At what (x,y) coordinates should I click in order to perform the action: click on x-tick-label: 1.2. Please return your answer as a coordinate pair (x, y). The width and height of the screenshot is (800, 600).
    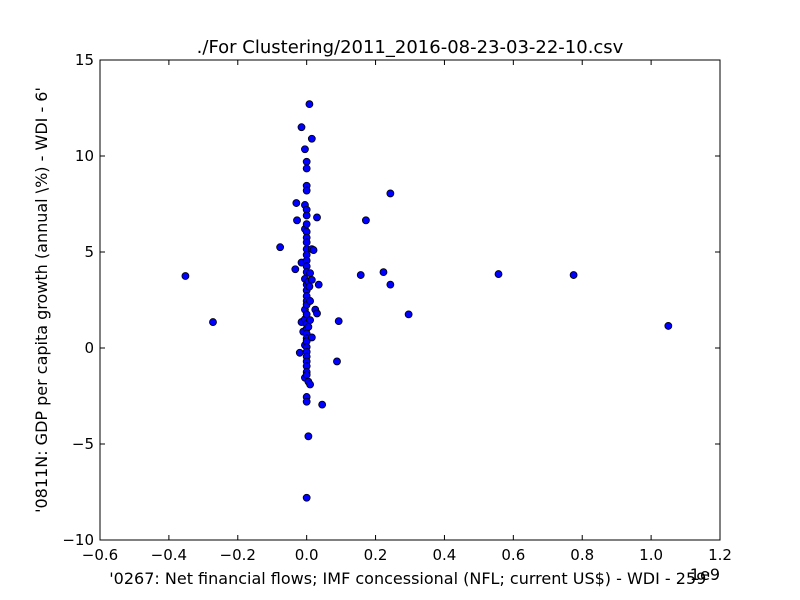
    Looking at the image, I should click on (720, 555).